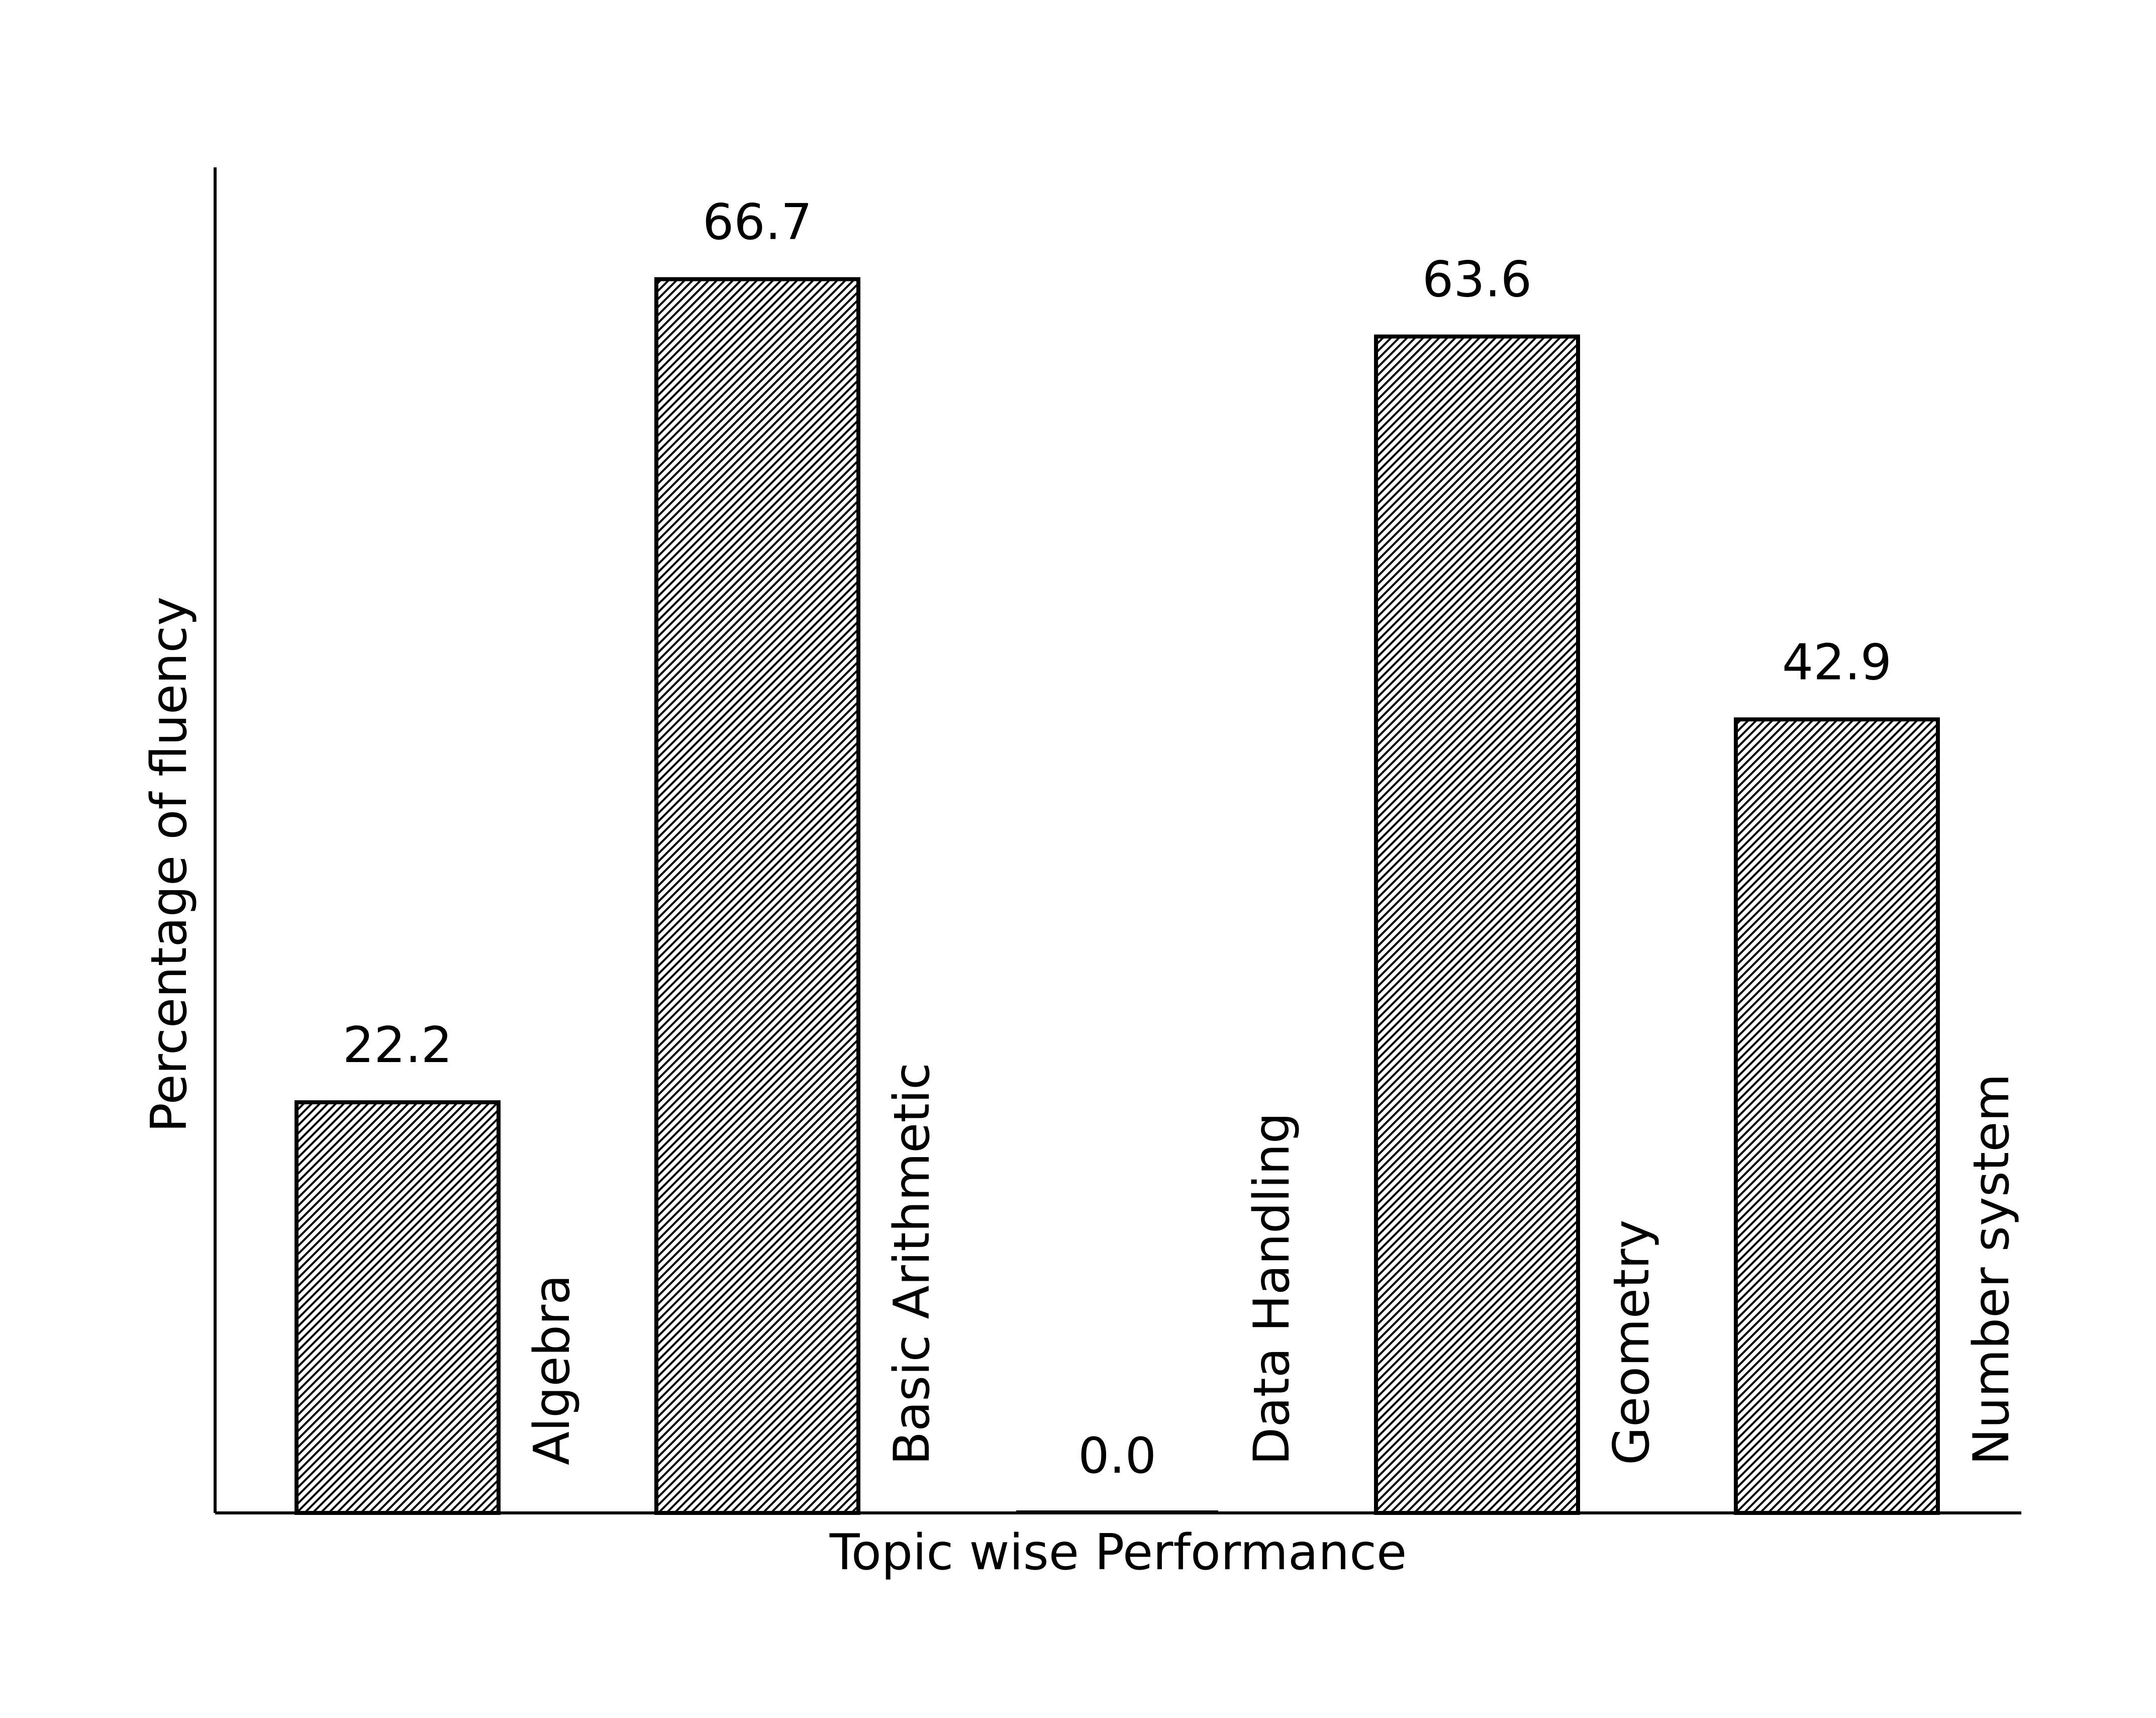 This screenshot has height=1718, width=2156. What do you see at coordinates (757, 222) in the screenshot?
I see `value-label: 66.7` at bounding box center [757, 222].